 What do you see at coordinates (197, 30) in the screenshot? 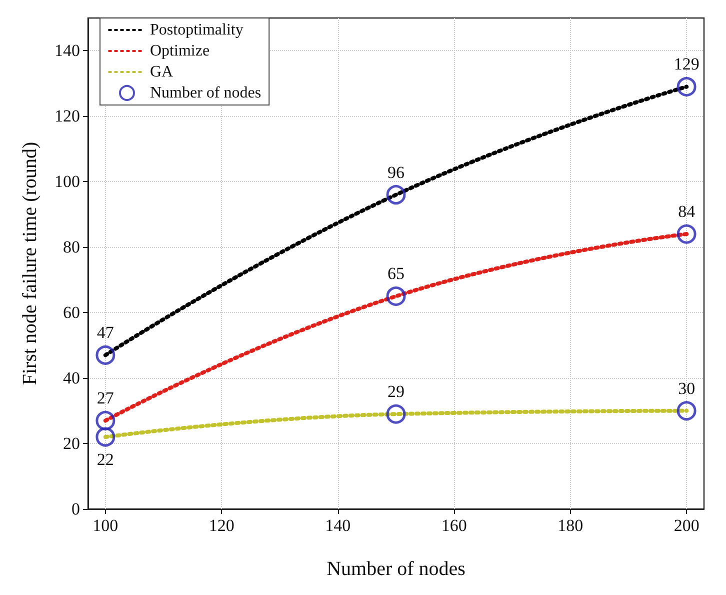
I see `legend-label: Postoptimality` at bounding box center [197, 30].